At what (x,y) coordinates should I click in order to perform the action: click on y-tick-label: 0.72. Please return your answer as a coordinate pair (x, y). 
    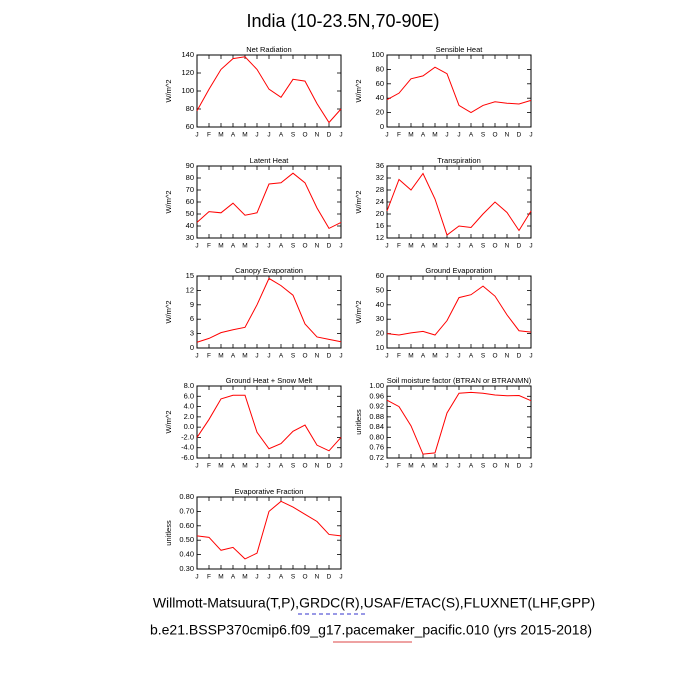
    Looking at the image, I should click on (376, 457).